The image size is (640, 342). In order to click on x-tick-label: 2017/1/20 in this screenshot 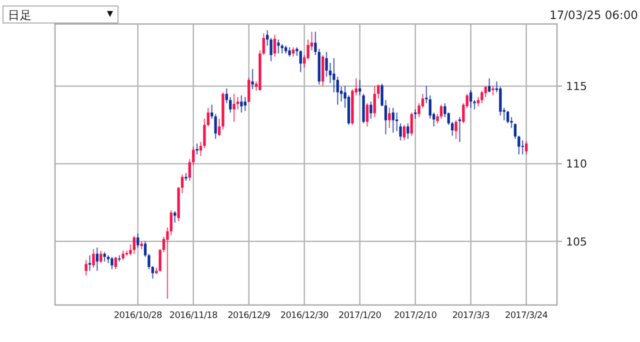, I will do `click(360, 316)`.